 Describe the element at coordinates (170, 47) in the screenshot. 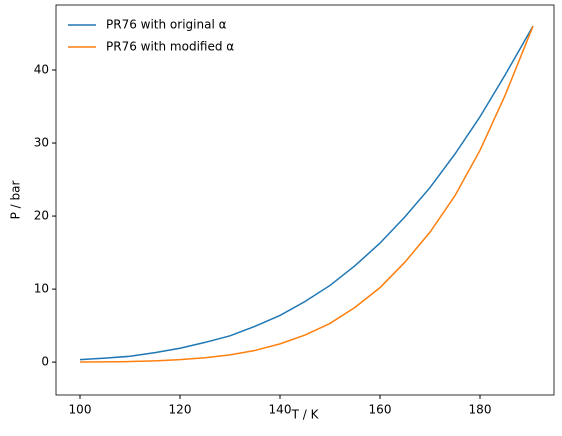

I see `legend-label: PR76 with modified α` at that location.